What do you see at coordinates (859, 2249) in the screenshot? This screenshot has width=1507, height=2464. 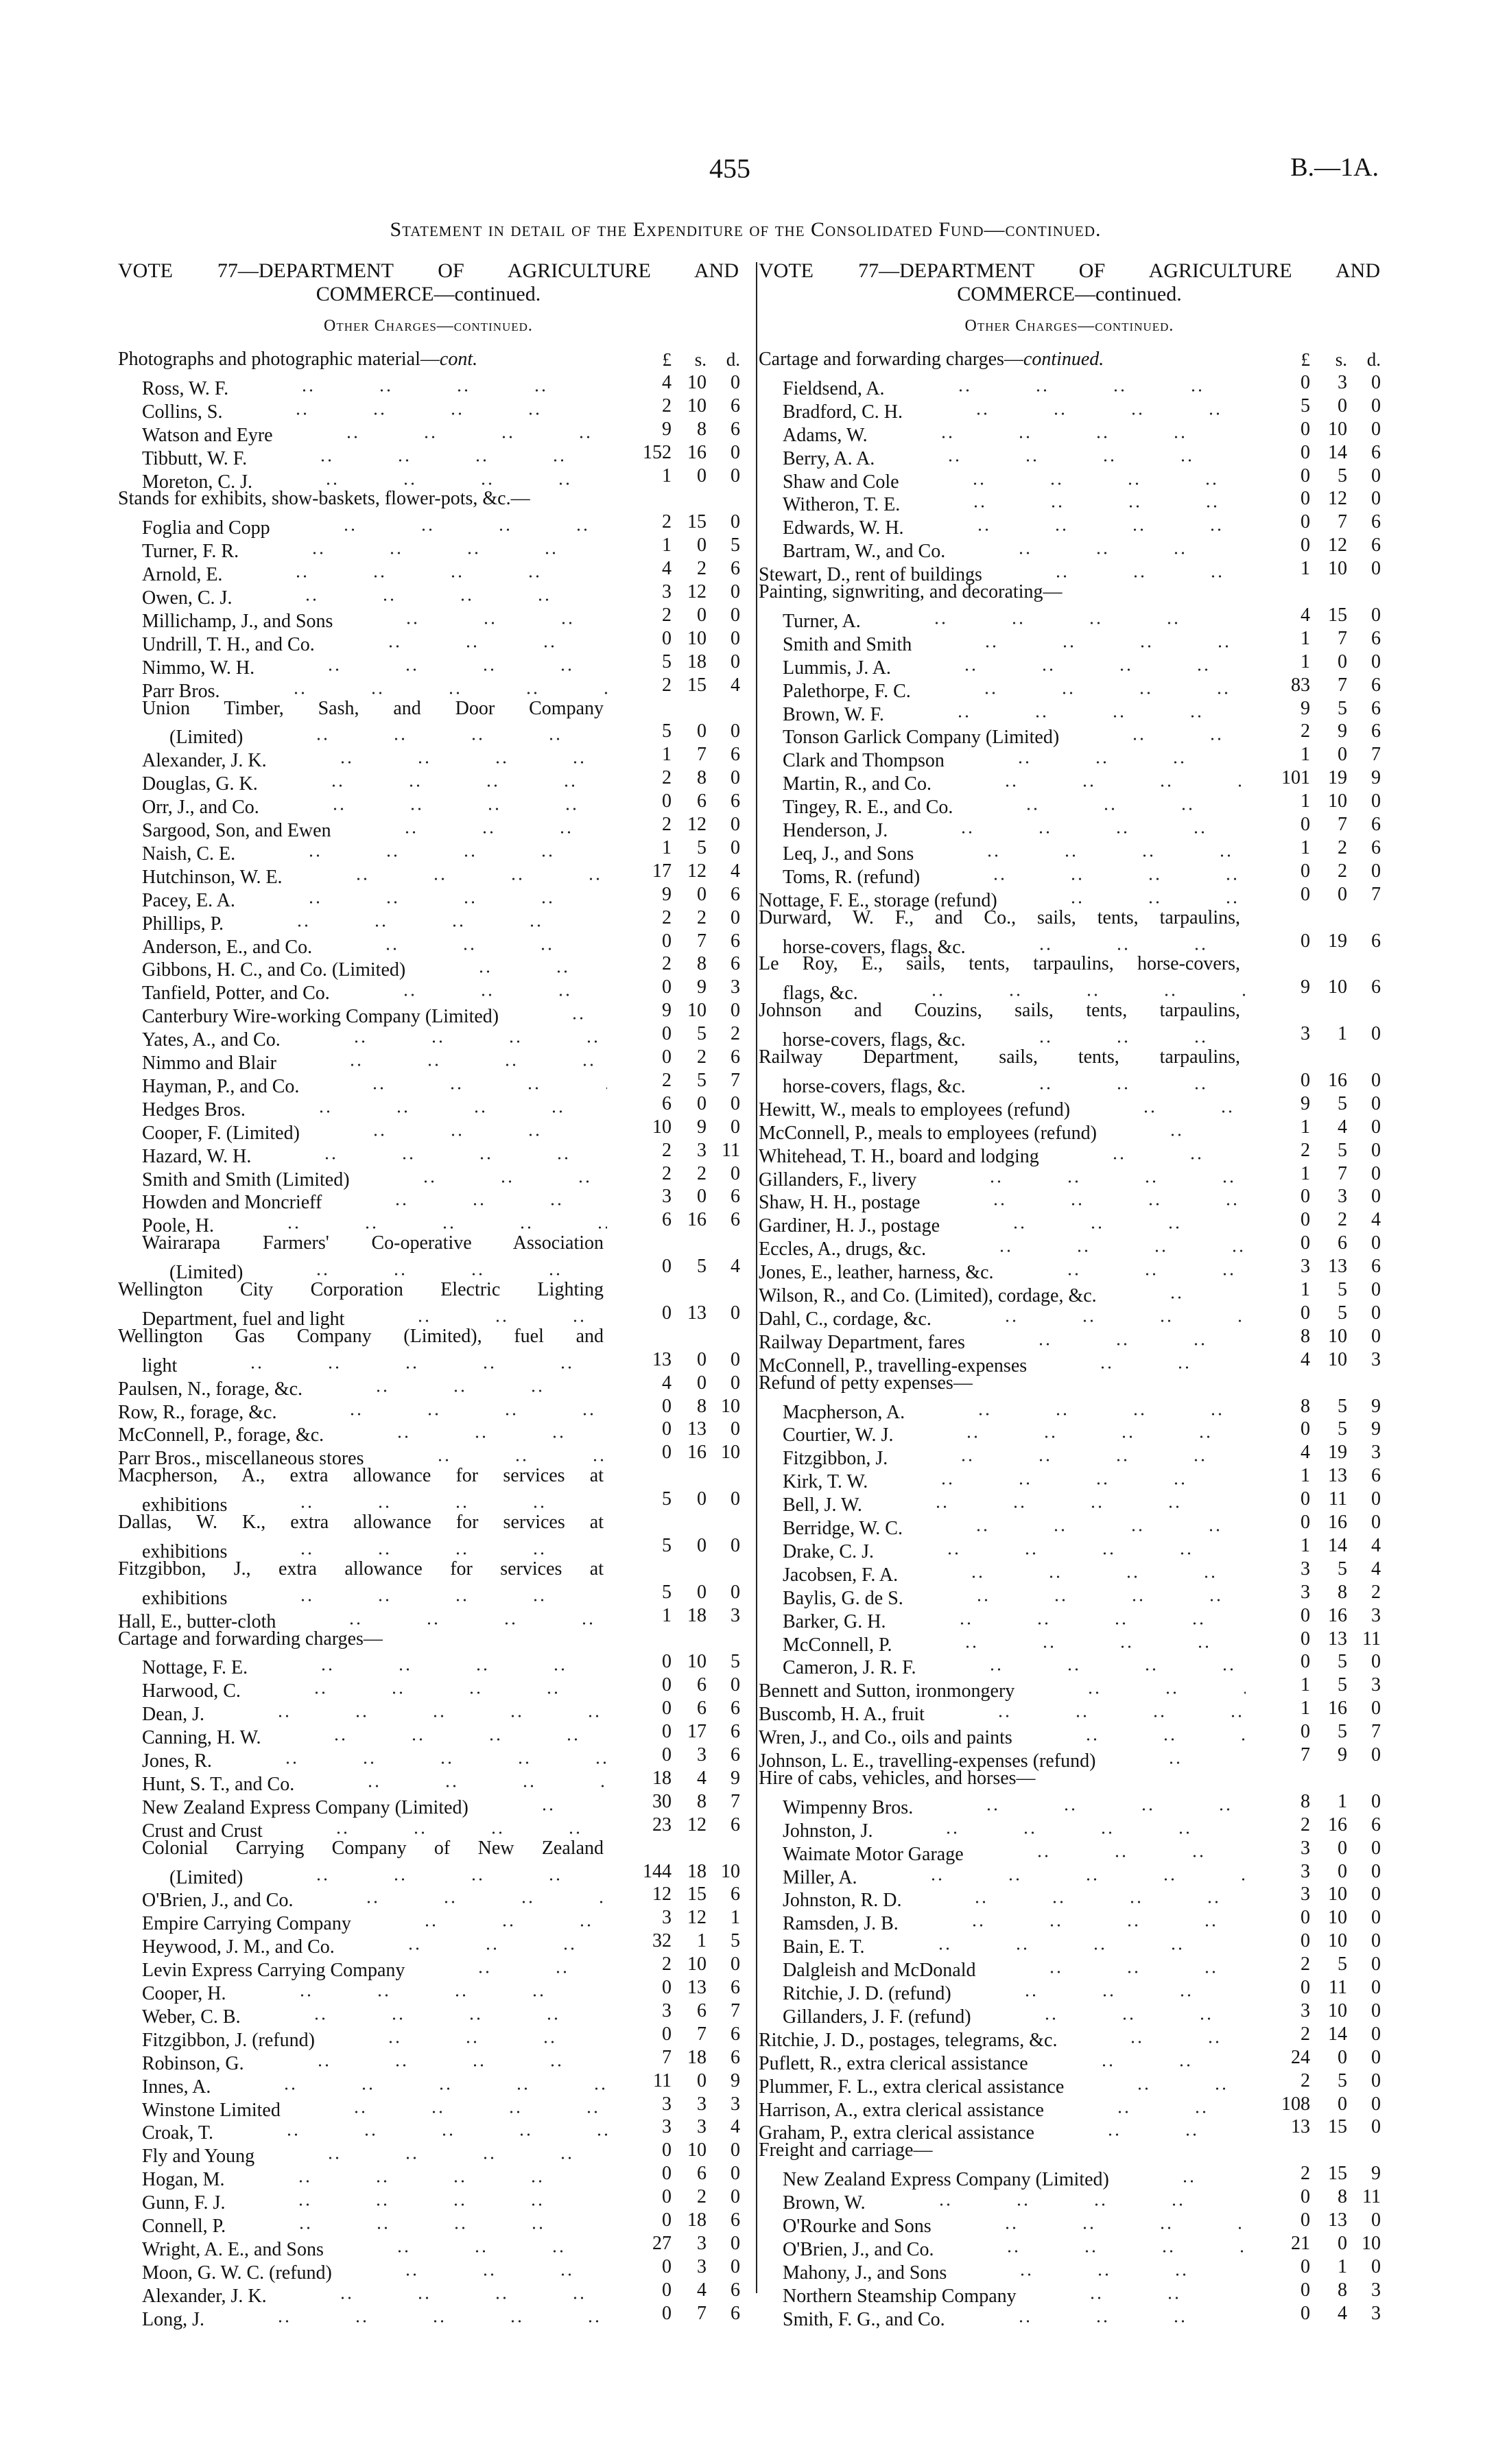 I see `entry-label: O'Brien, J., and Co.` at bounding box center [859, 2249].